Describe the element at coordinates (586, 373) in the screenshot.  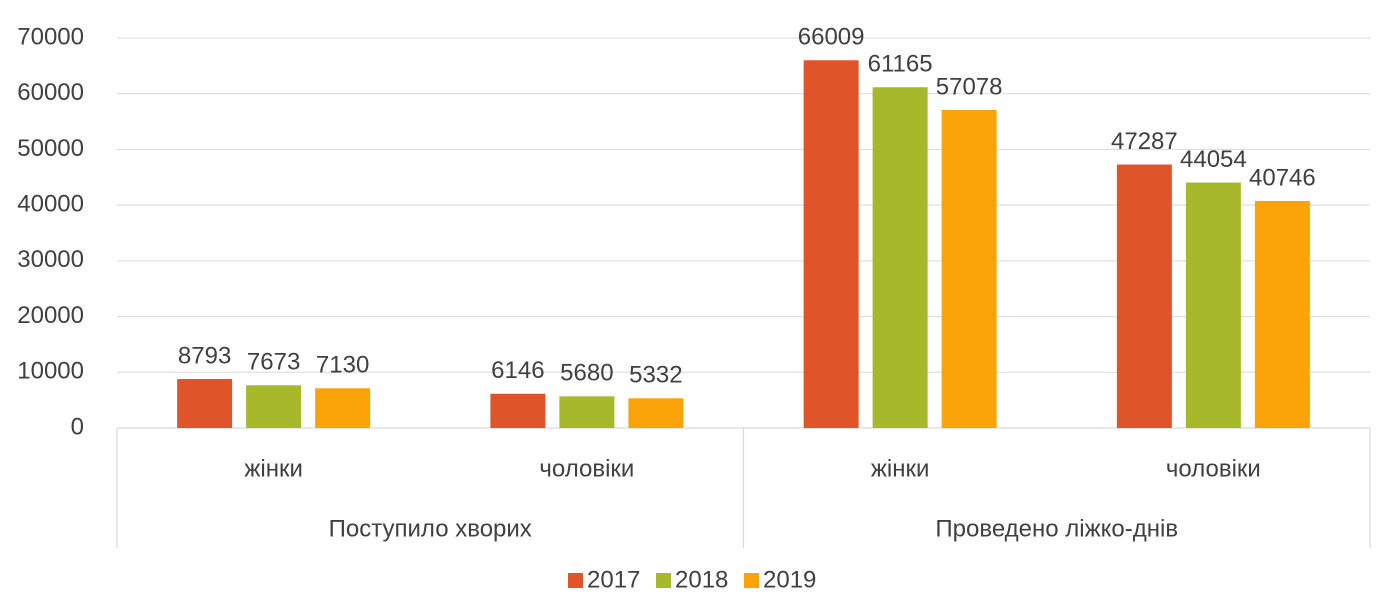
I see `data-label: 5680` at that location.